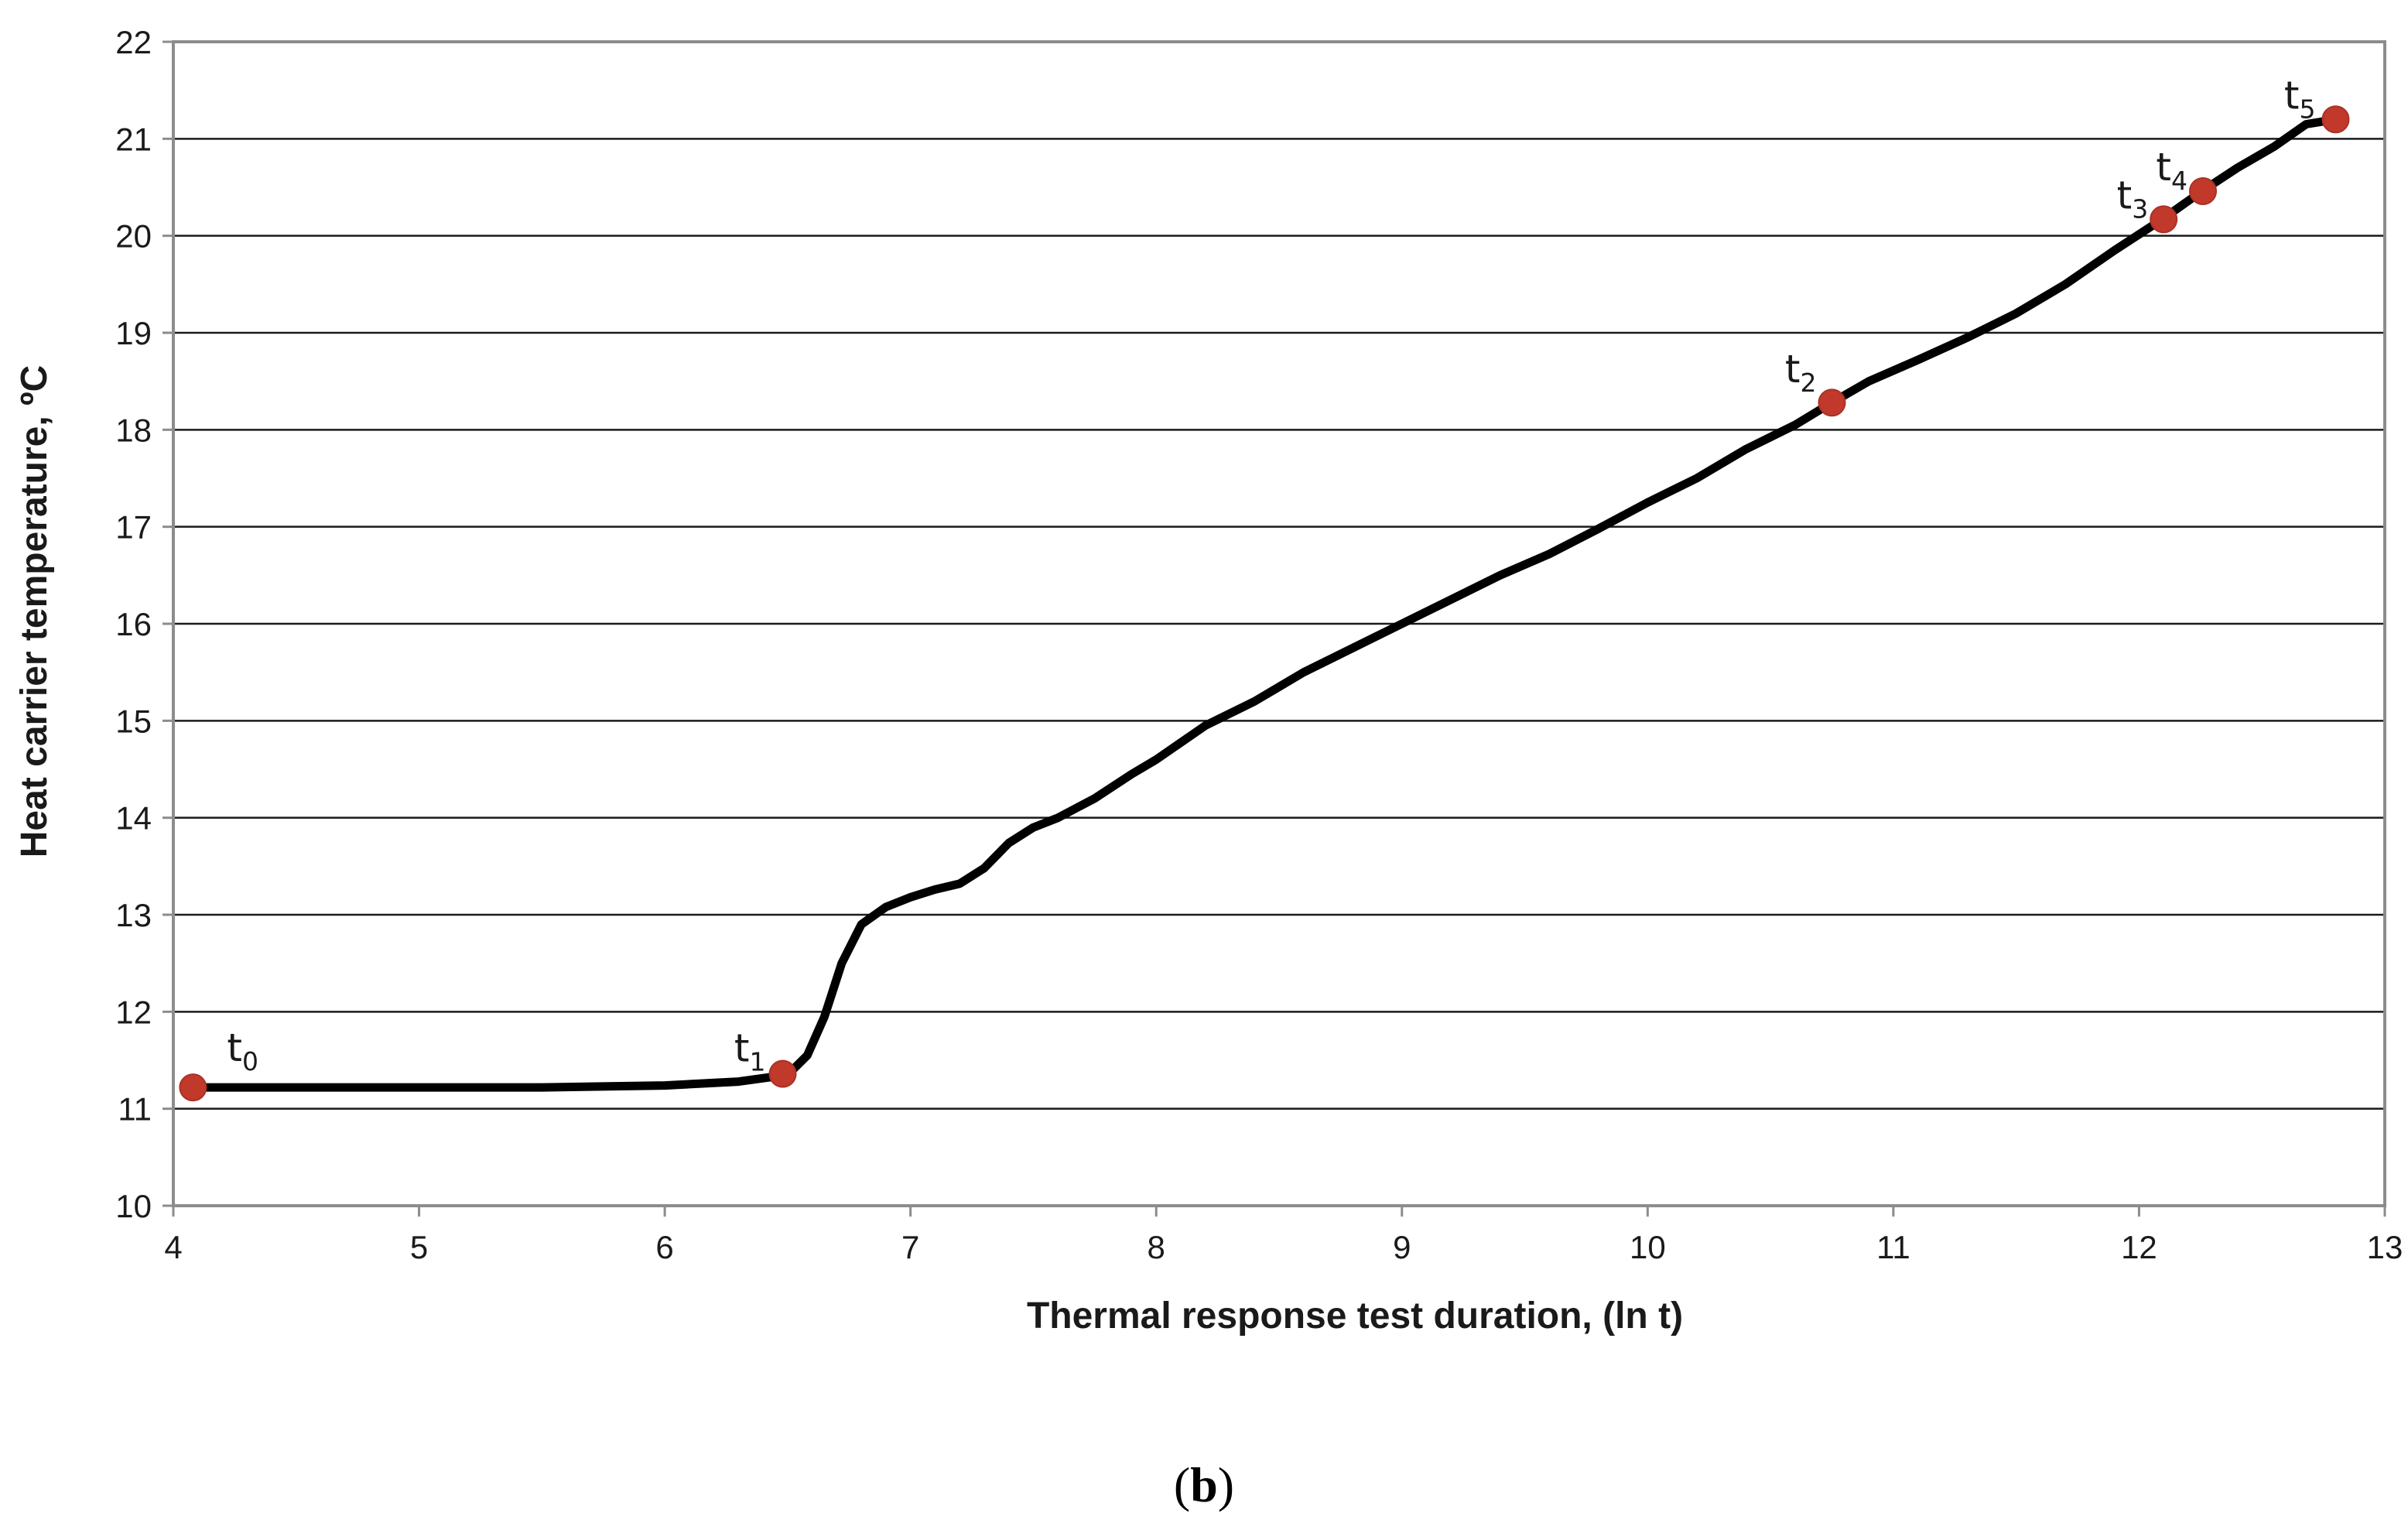 The image size is (2408, 1530). I want to click on x-tick-label: 6, so click(664, 1247).